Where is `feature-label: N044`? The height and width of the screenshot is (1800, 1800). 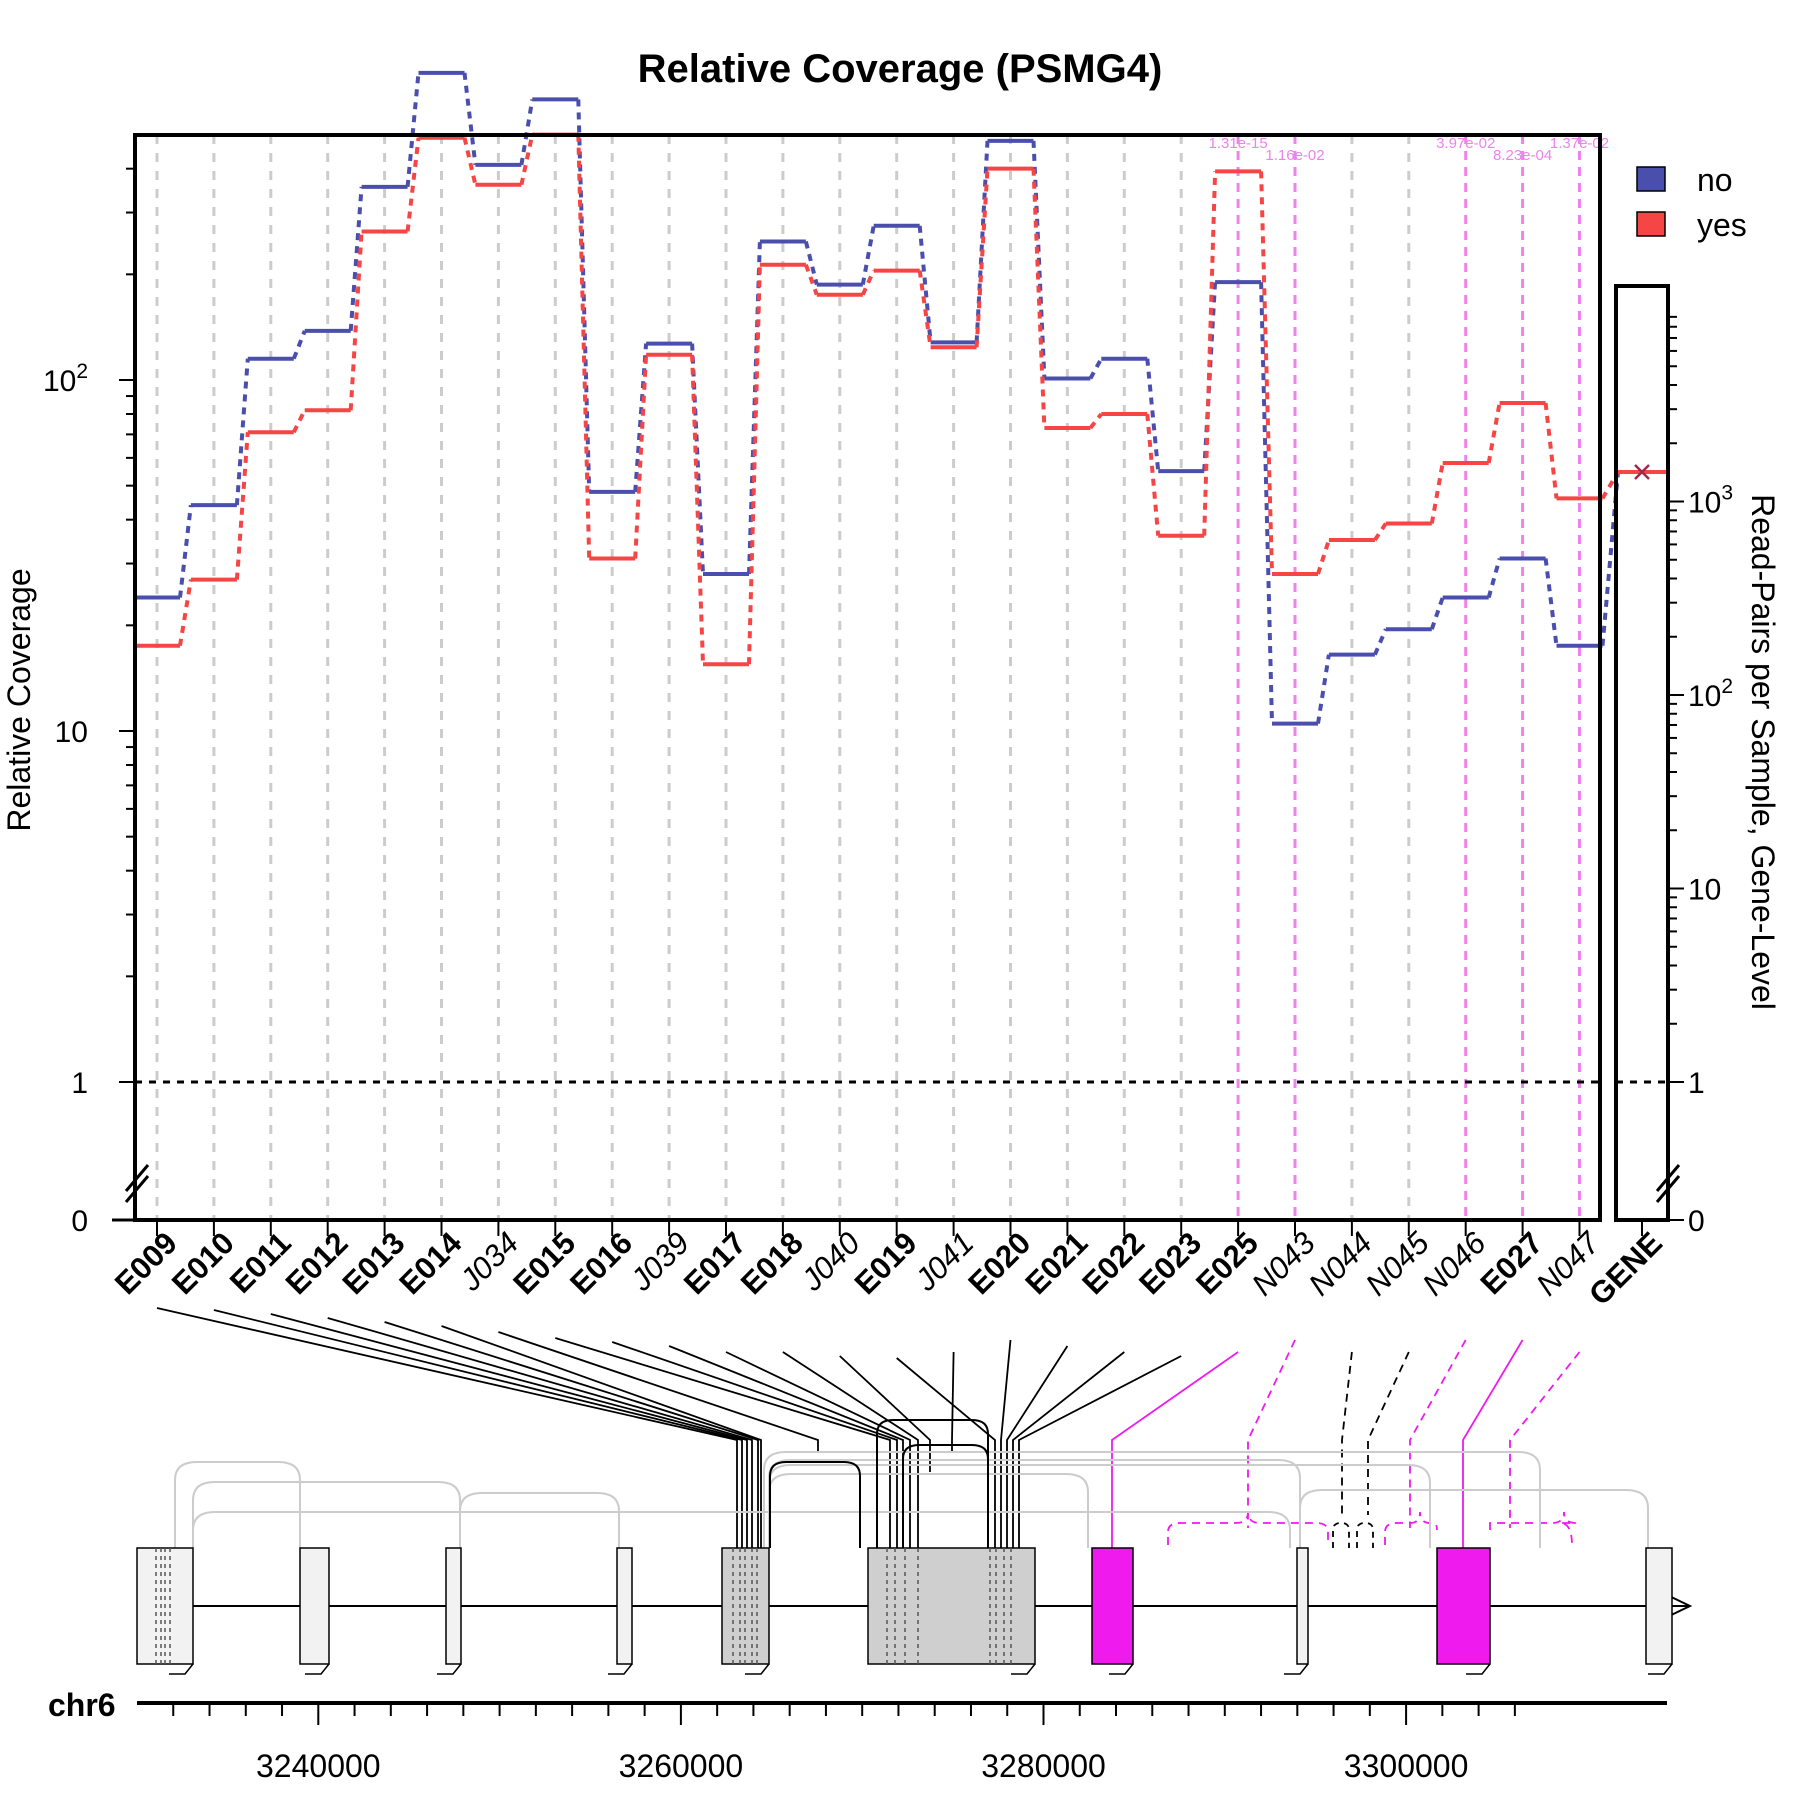
feature-label: N044 is located at coordinates (1340, 1263).